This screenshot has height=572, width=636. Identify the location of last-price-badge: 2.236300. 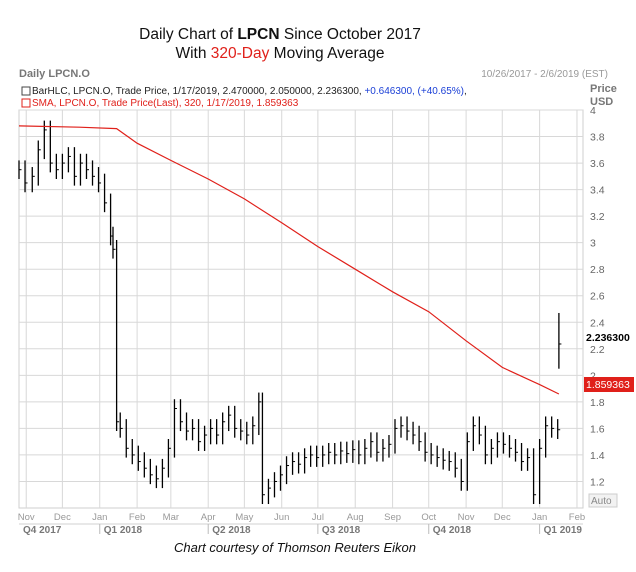
(608, 338).